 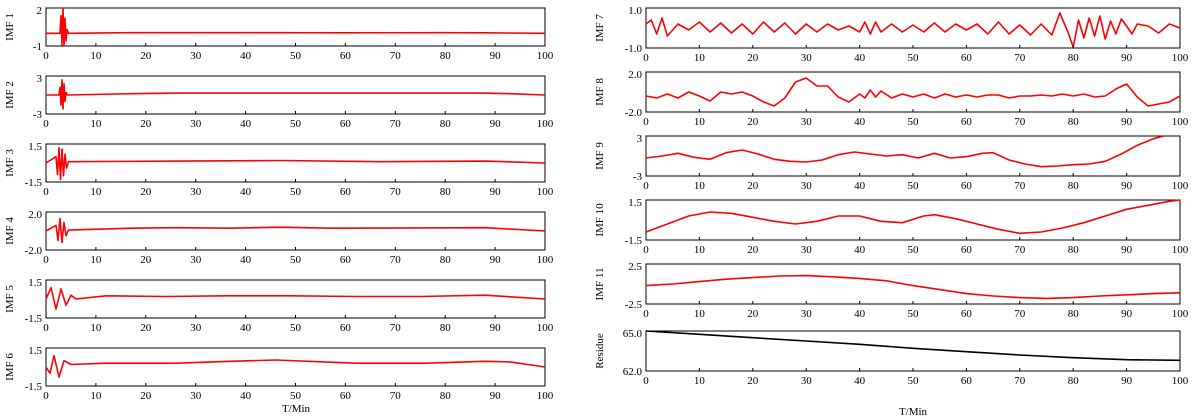 What do you see at coordinates (640, 139) in the screenshot?
I see `y-tick-label: 3` at bounding box center [640, 139].